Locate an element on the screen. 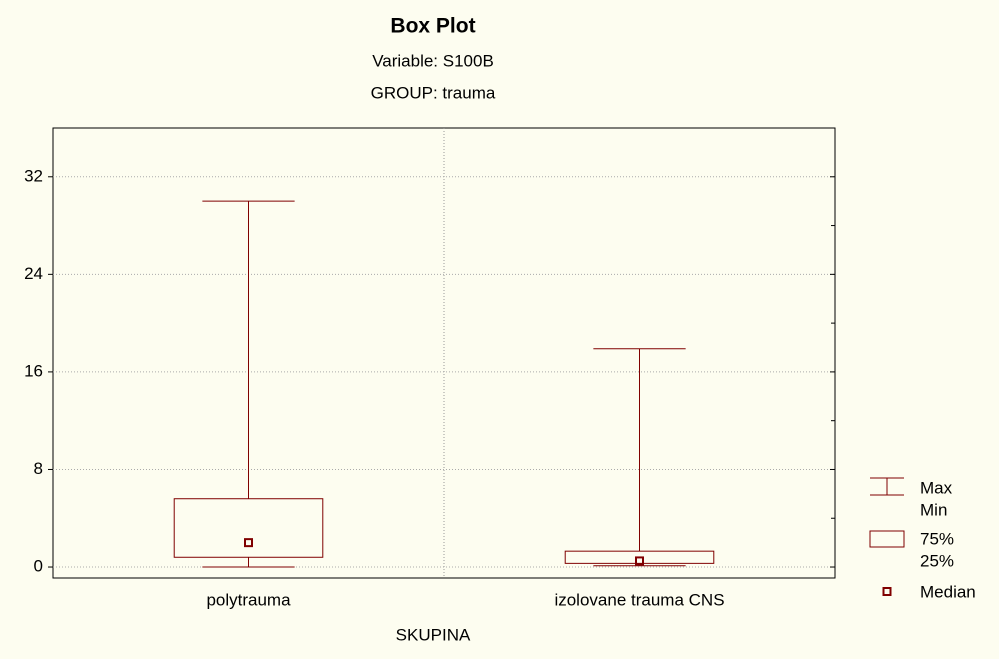 Image resolution: width=999 pixels, height=659 pixels. legend-label: Max is located at coordinates (936, 487).